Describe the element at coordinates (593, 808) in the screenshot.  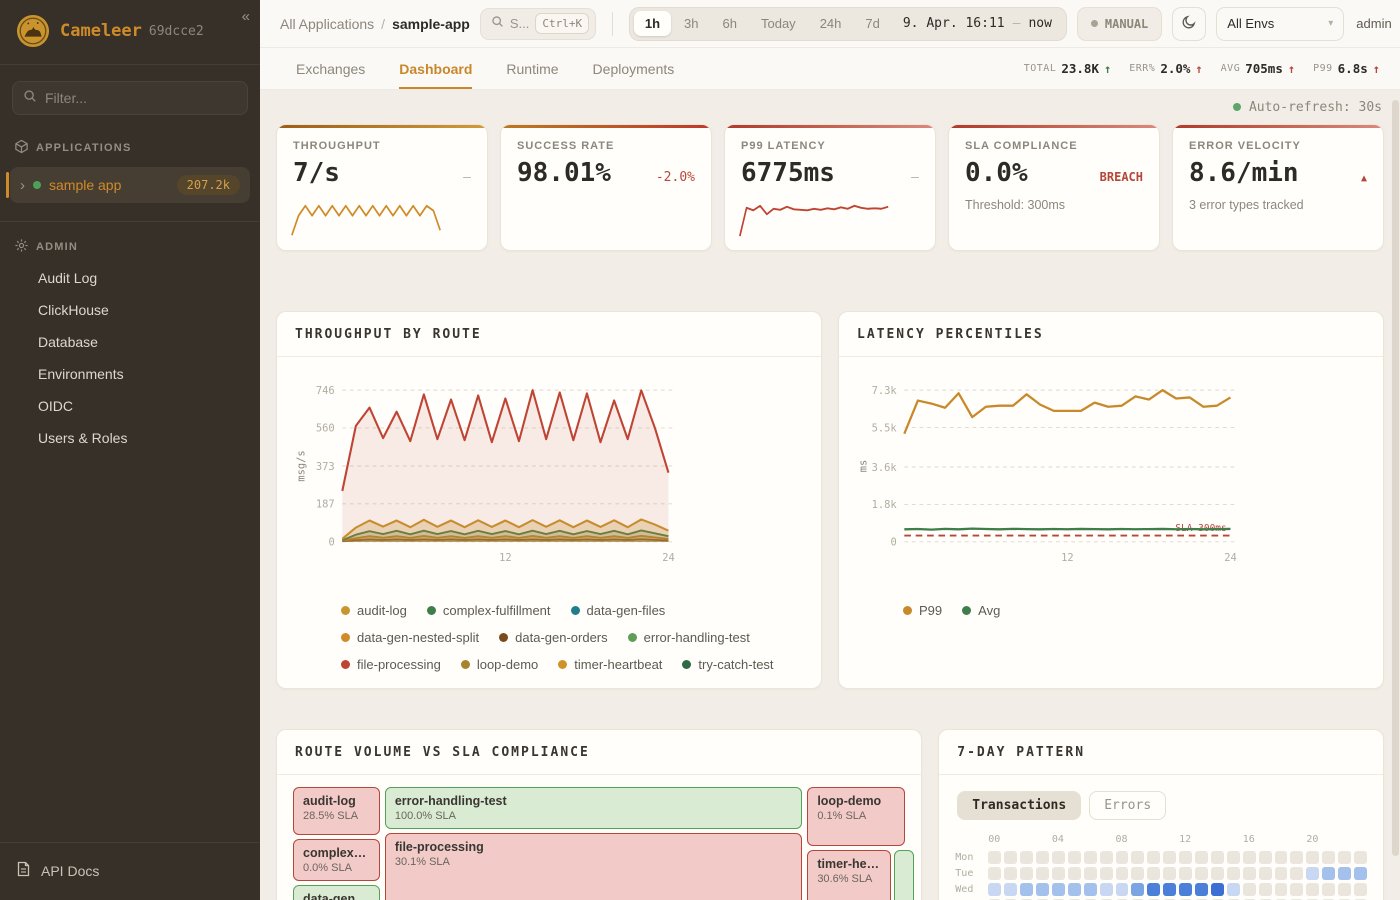
I see `treemap-box-error-handling-test: error-handling-test 100.0% SLA` at that location.